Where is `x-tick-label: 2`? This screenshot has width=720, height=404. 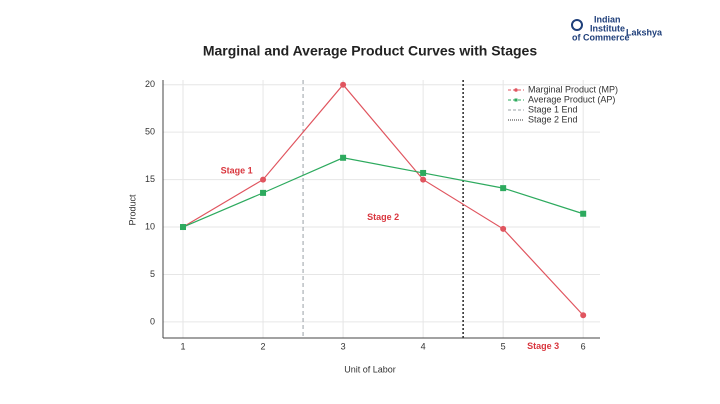 x-tick-label: 2 is located at coordinates (263, 346).